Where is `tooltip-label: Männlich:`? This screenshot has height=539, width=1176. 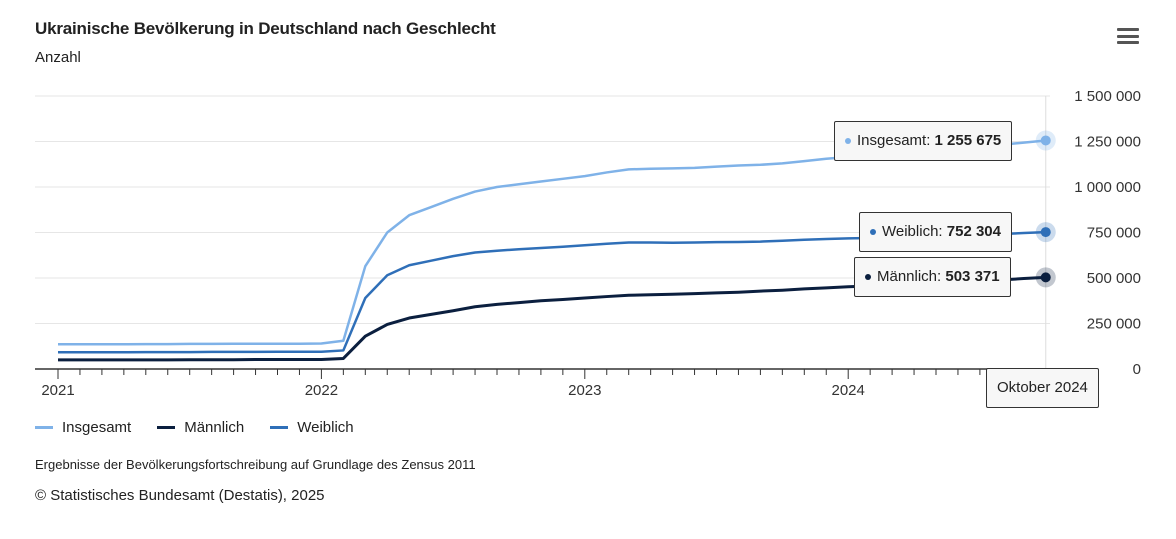 tooltip-label: Männlich: is located at coordinates (909, 276).